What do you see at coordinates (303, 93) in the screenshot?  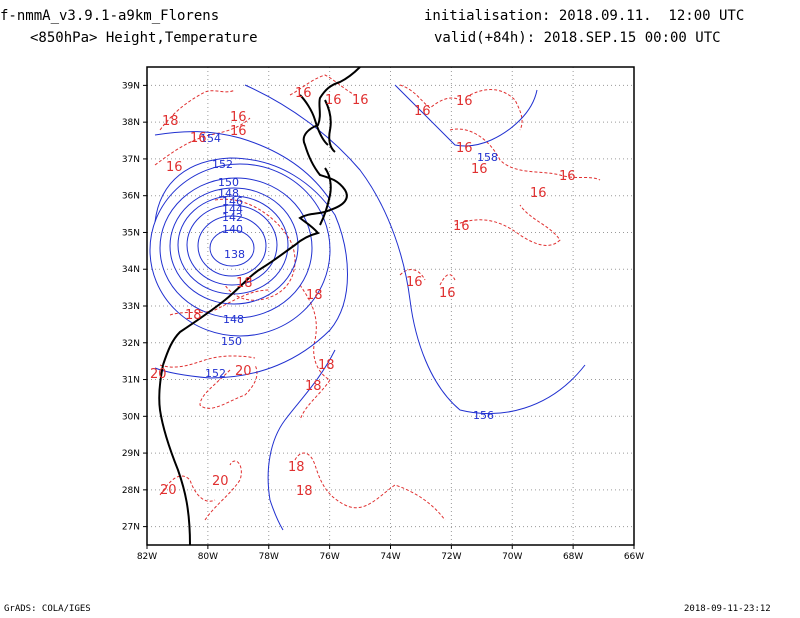 I see `temp-label-16-e: 16` at bounding box center [303, 93].